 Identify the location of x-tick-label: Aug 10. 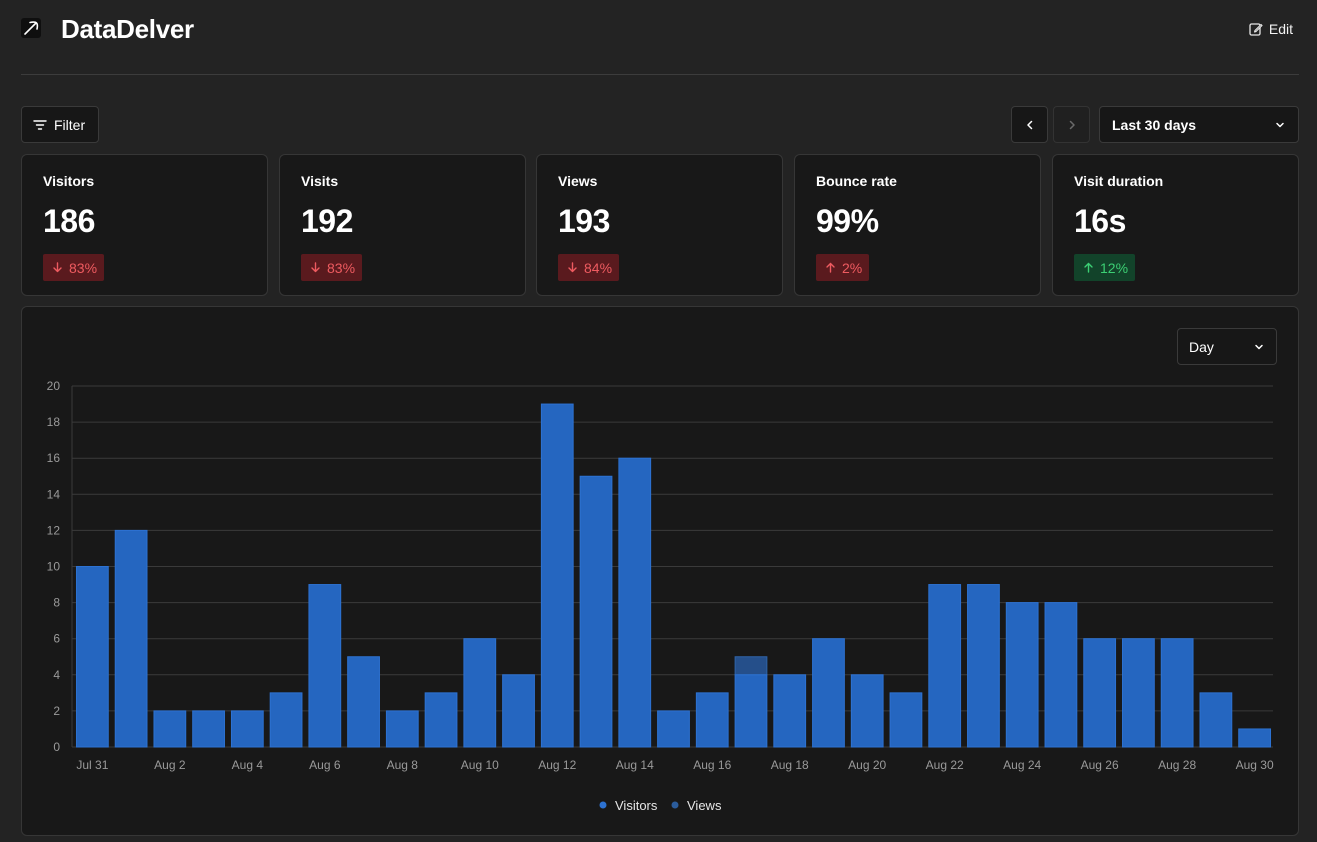
(480, 765).